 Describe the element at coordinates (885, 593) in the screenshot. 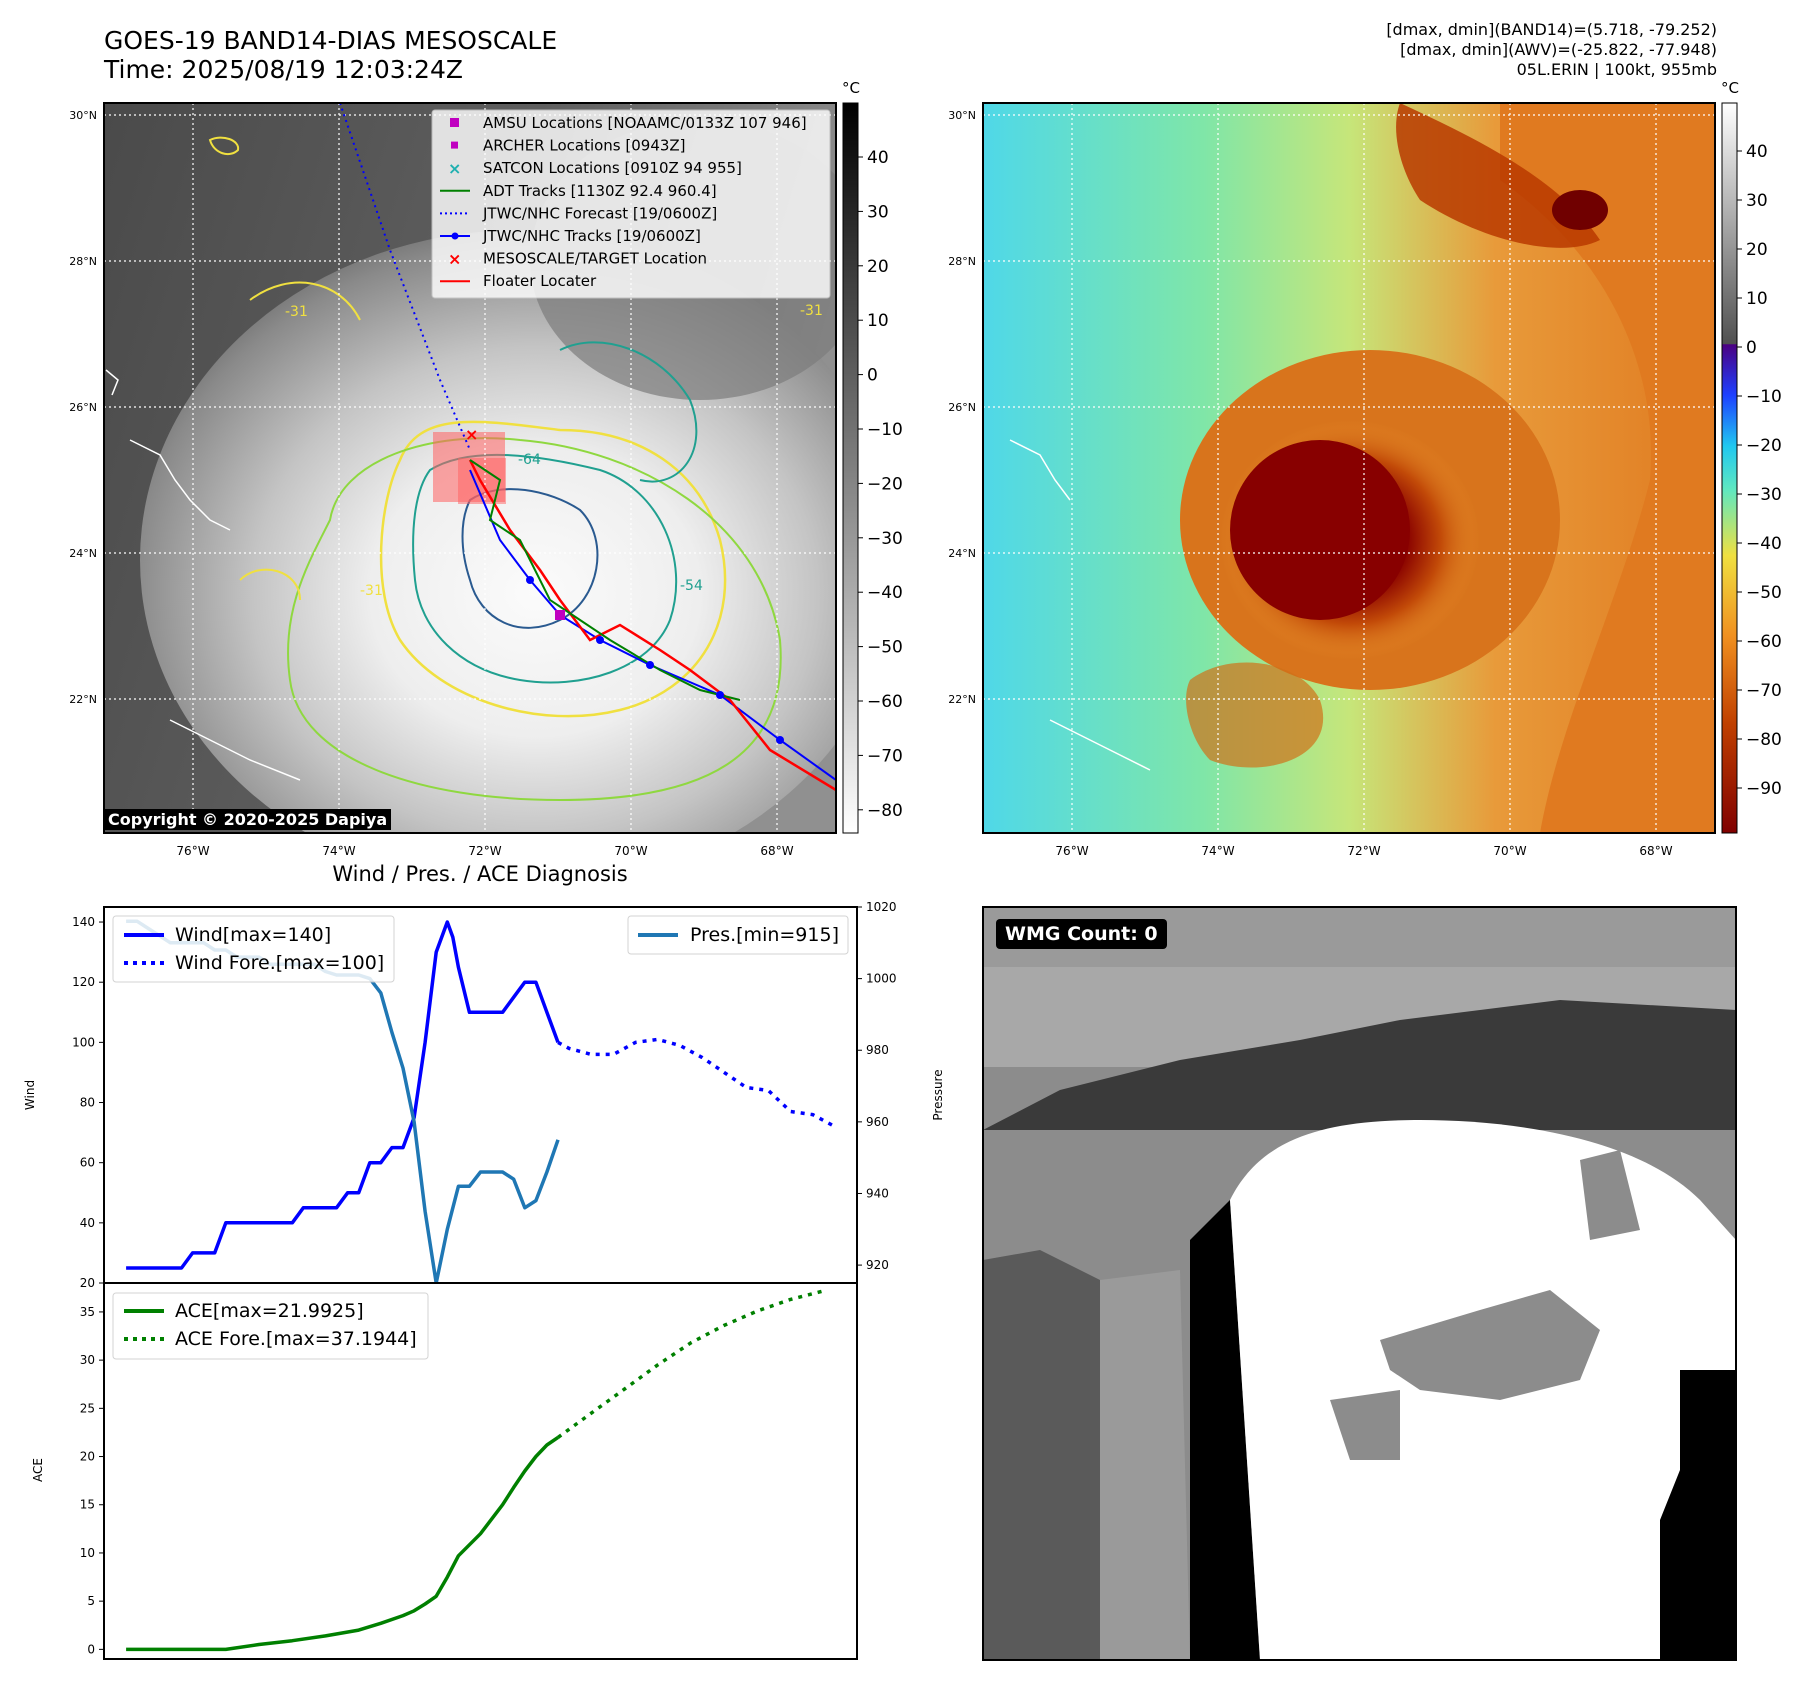

I see `colorbar-tick-label: −40` at that location.